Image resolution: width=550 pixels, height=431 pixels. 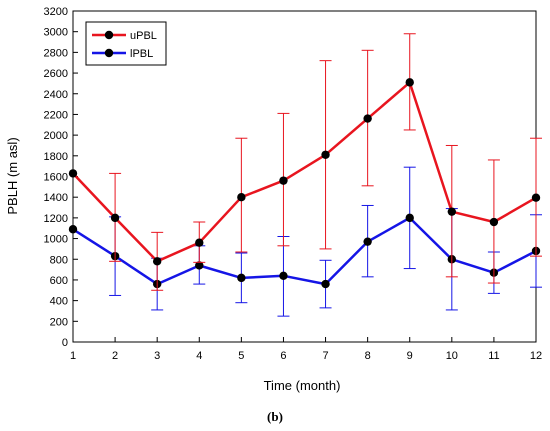 I want to click on x-tick-label: 7, so click(x=325, y=356).